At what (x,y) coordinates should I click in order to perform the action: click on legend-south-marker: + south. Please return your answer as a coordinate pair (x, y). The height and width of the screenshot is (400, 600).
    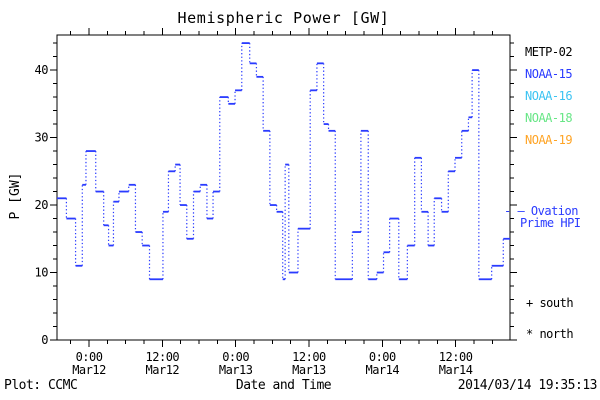
    Looking at the image, I should click on (550, 303).